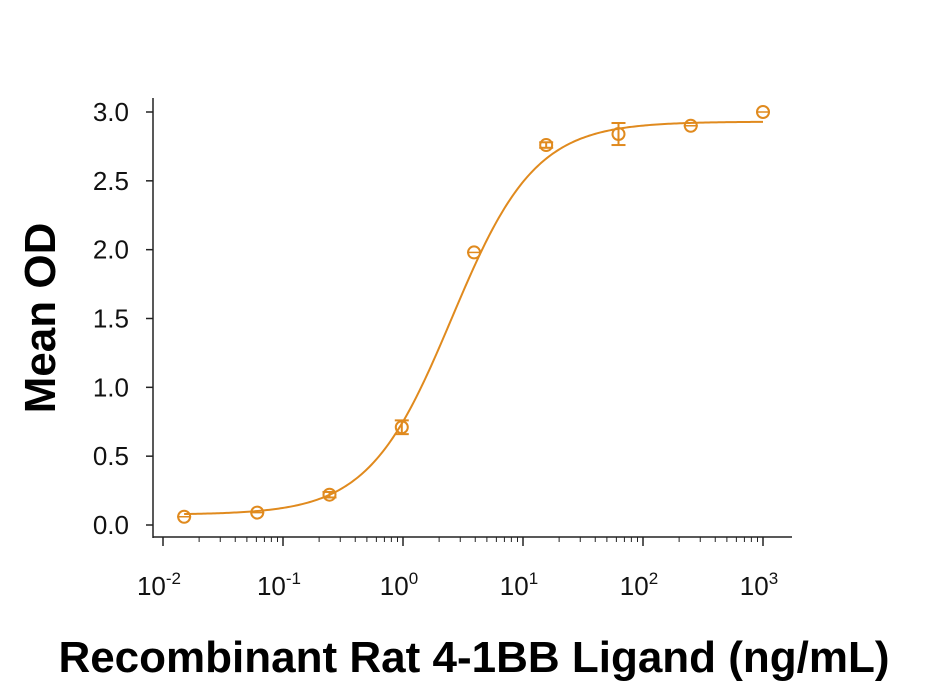  What do you see at coordinates (639, 585) in the screenshot?
I see `x-tick-label: 10²` at bounding box center [639, 585].